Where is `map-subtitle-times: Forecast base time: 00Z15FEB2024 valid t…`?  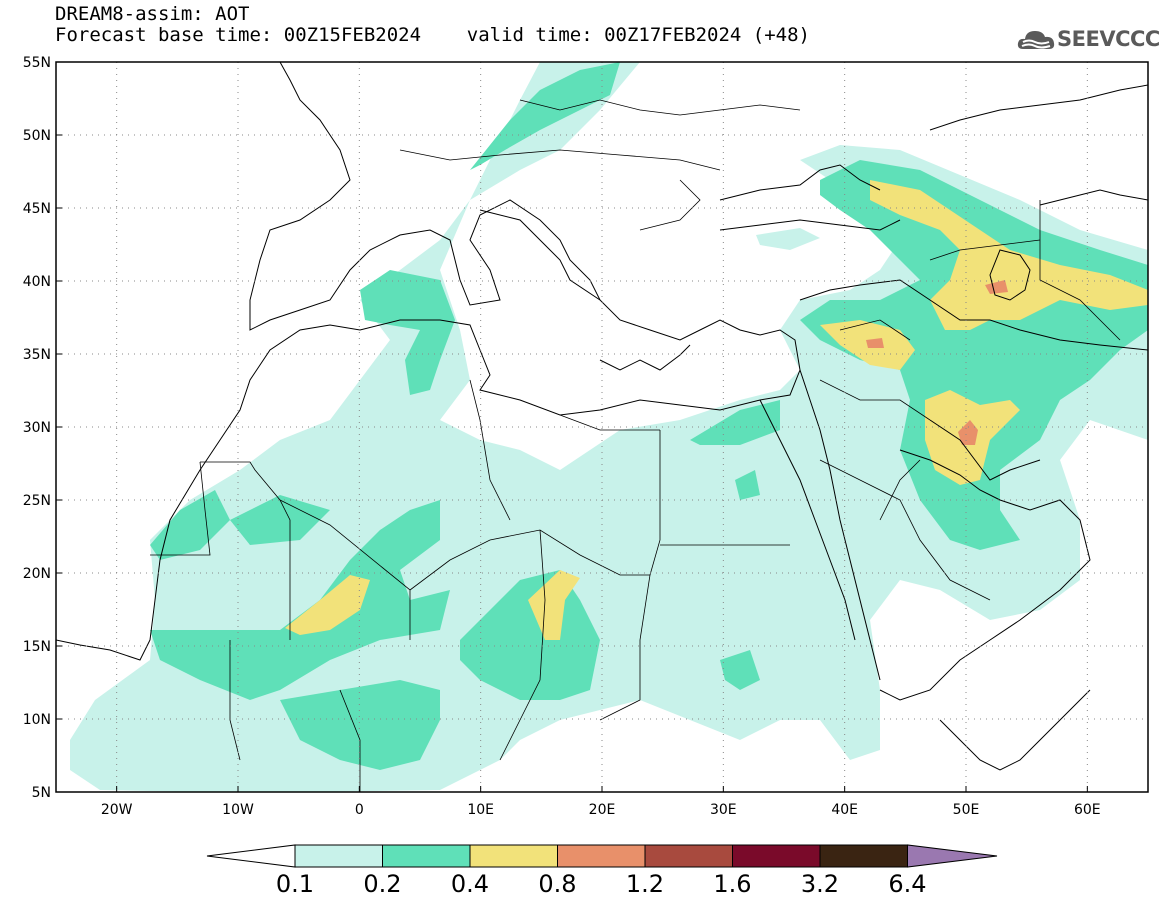
map-subtitle-times: Forecast base time: 00Z15FEB2024 valid t… is located at coordinates (432, 35).